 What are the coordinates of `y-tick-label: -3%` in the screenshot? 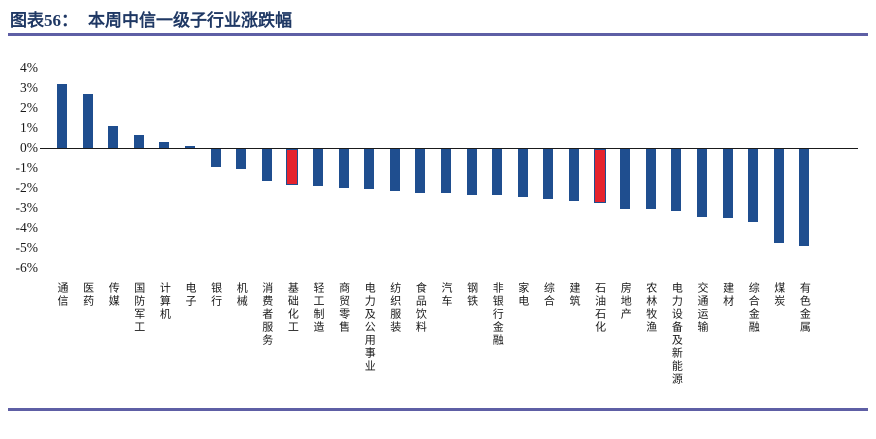 It's located at (27, 207).